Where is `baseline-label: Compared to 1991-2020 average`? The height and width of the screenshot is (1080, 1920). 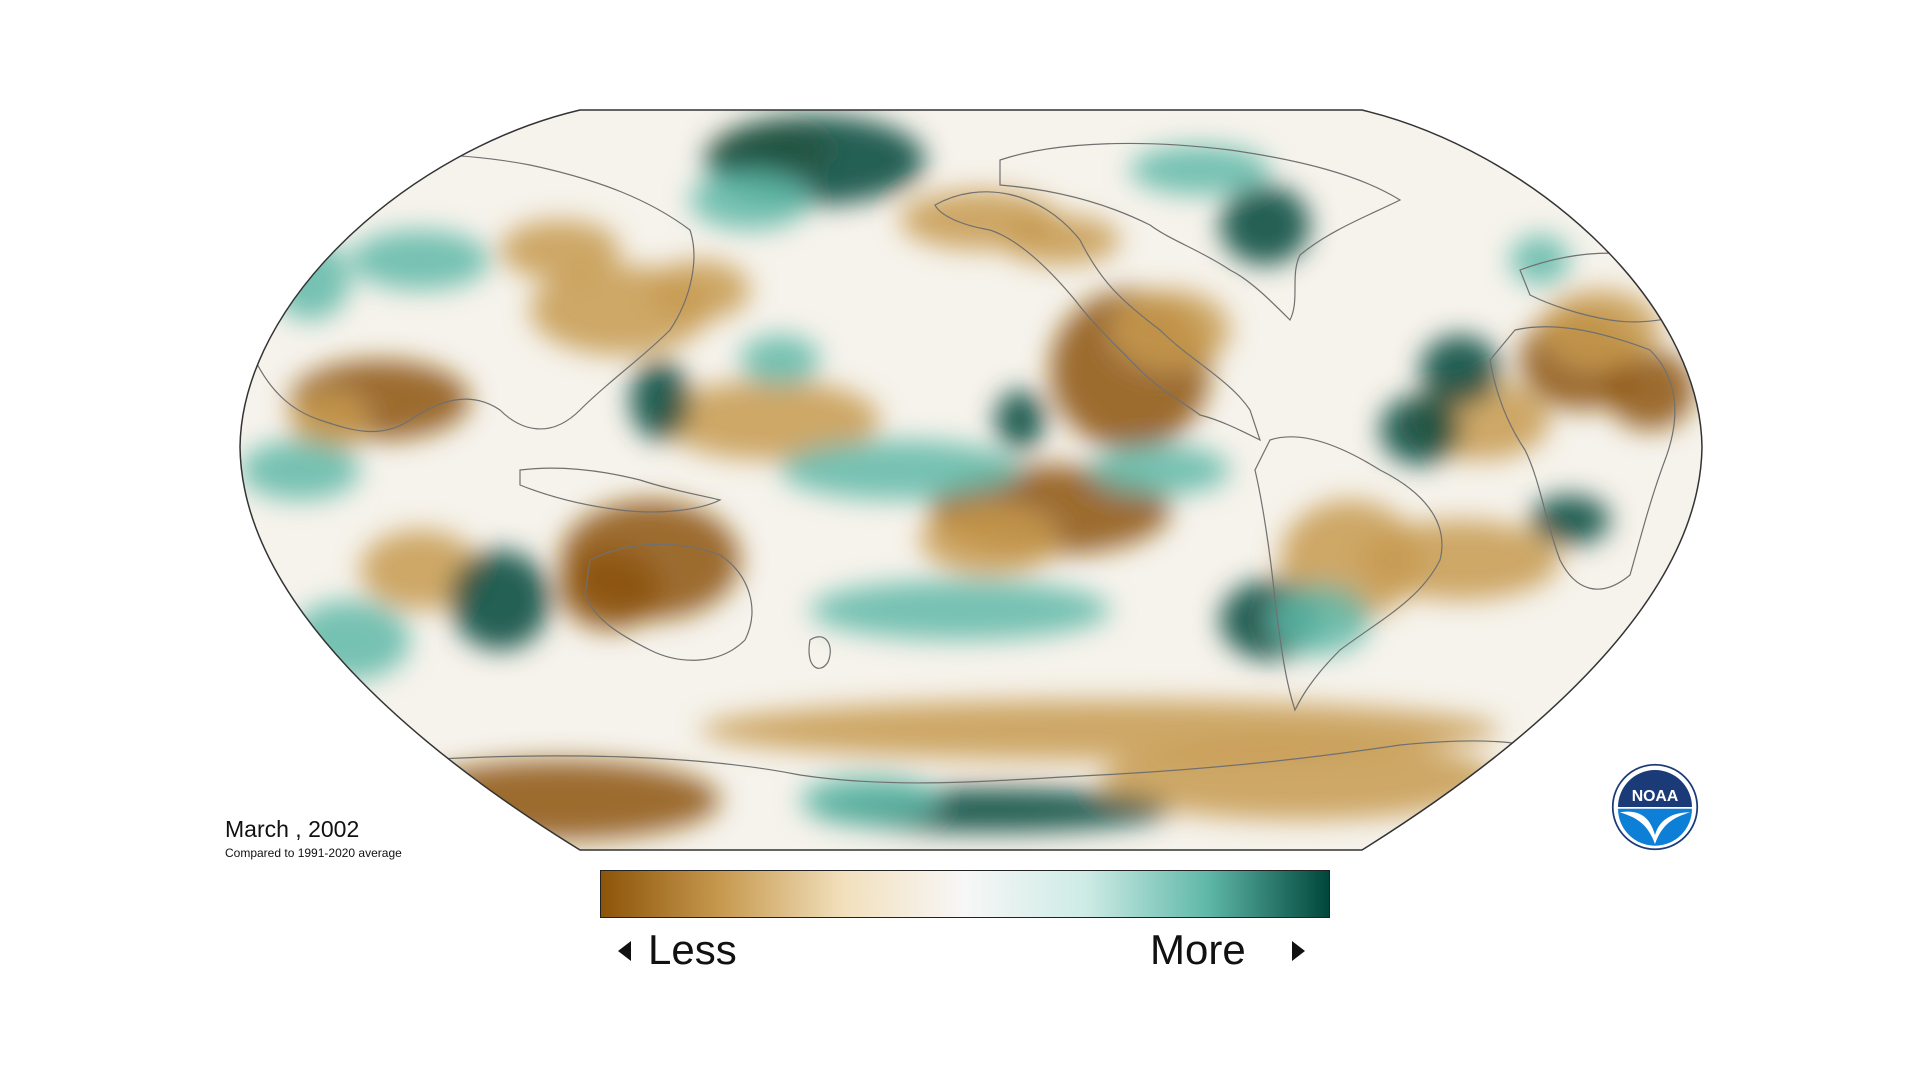
baseline-label: Compared to 1991-2020 average is located at coordinates (313, 853).